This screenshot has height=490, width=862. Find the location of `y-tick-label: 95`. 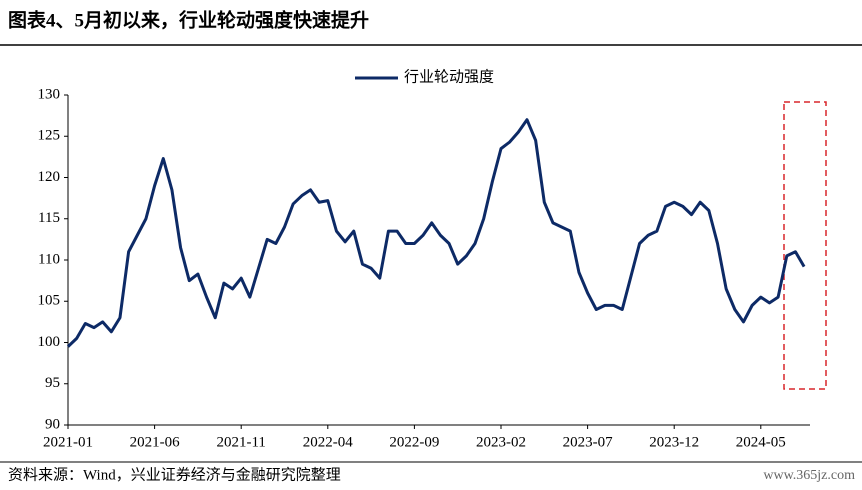

y-tick-label: 95 is located at coordinates (52, 383).